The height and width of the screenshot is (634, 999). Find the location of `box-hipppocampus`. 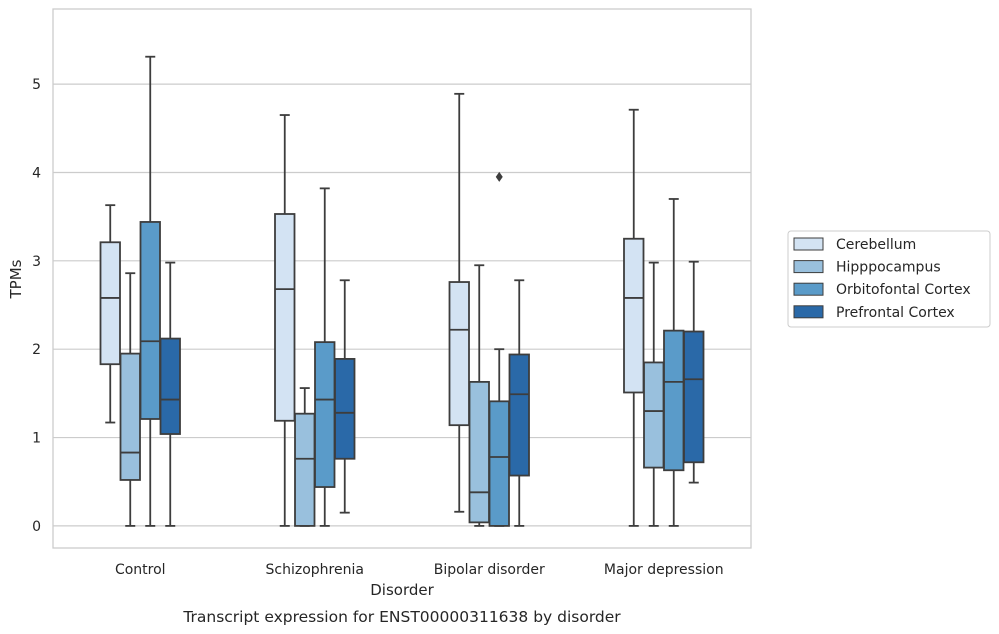

box-hipppocampus is located at coordinates (654, 394).